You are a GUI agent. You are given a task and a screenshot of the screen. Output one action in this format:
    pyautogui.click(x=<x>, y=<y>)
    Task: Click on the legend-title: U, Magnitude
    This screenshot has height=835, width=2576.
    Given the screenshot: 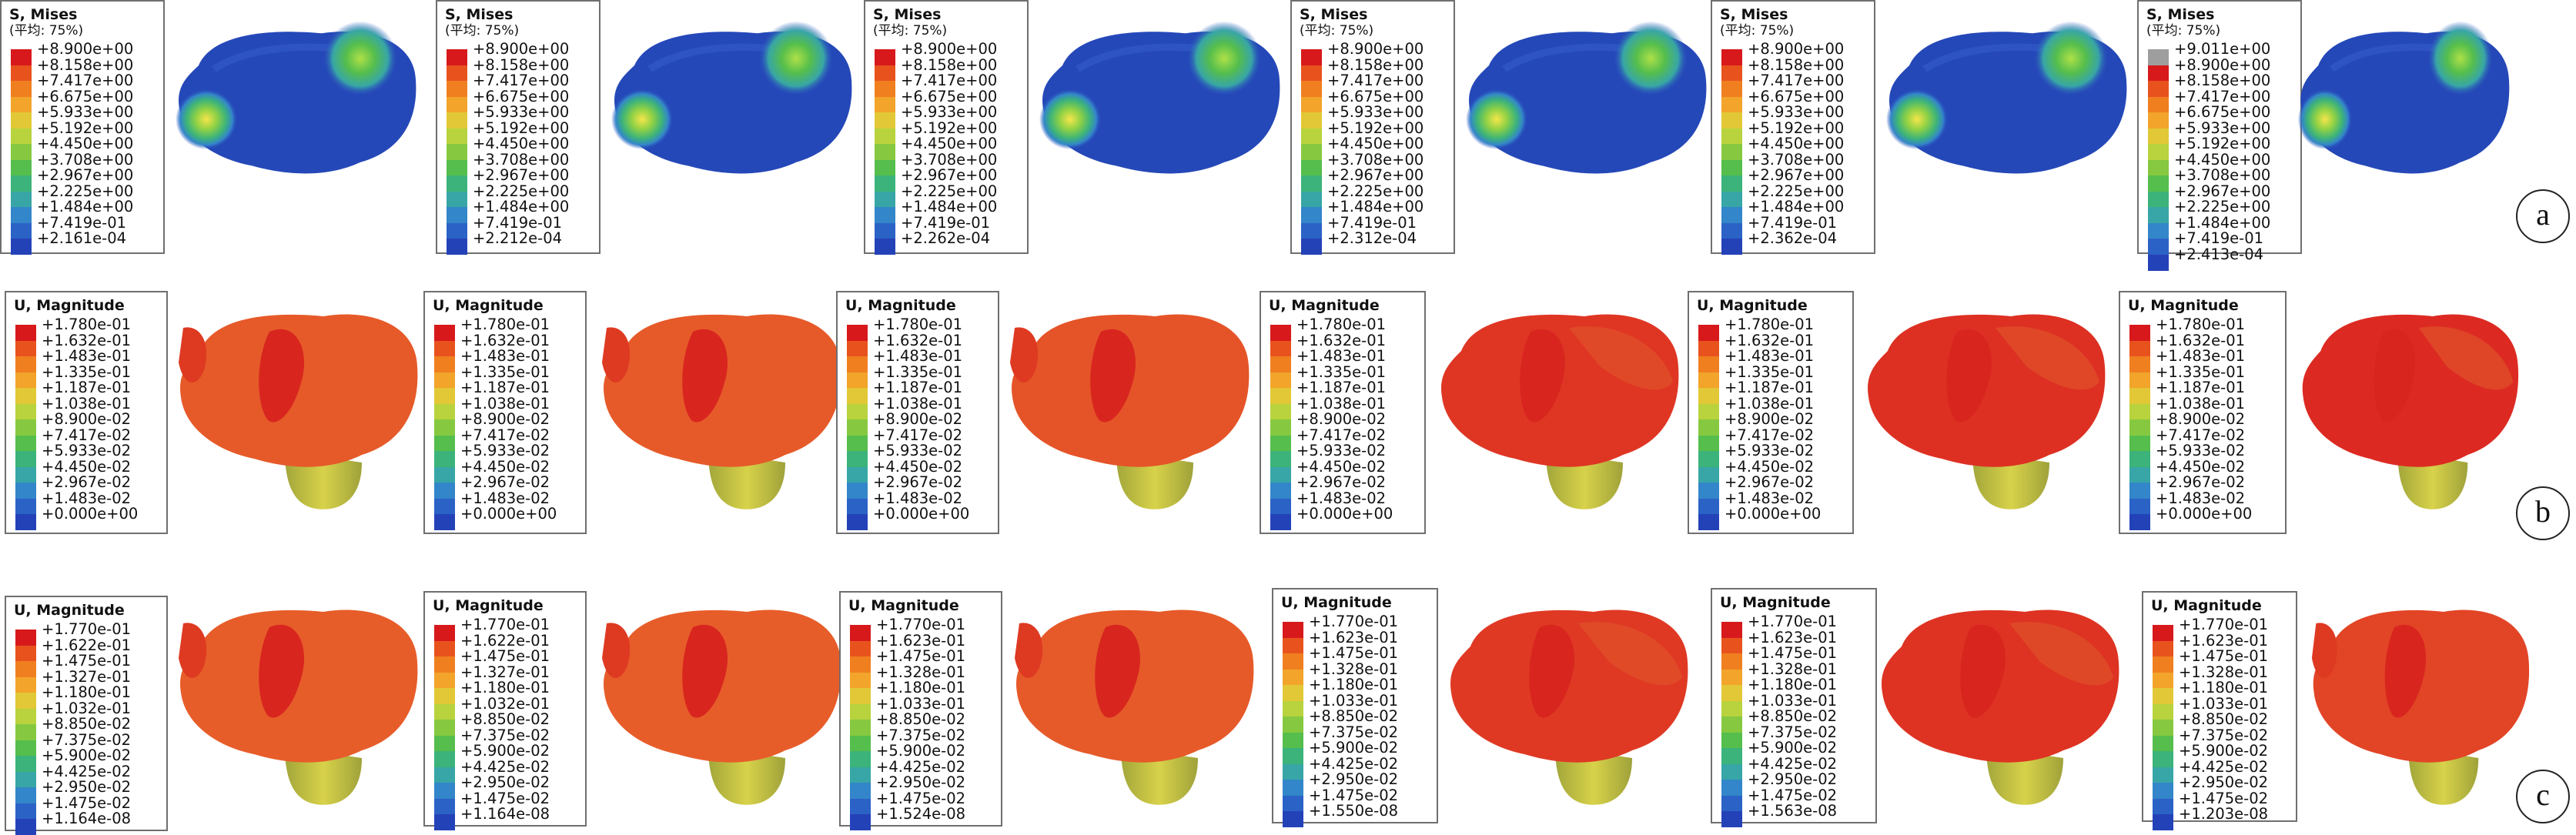 What is the action you would take?
    pyautogui.click(x=1776, y=602)
    